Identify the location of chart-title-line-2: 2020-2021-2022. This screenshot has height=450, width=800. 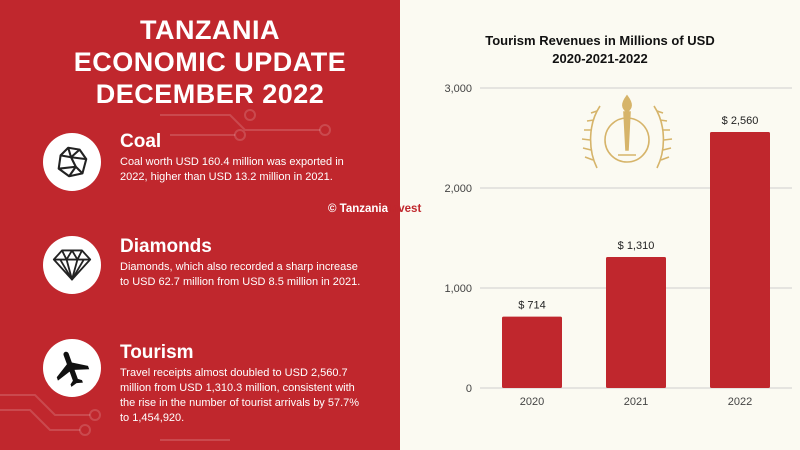
(600, 58).